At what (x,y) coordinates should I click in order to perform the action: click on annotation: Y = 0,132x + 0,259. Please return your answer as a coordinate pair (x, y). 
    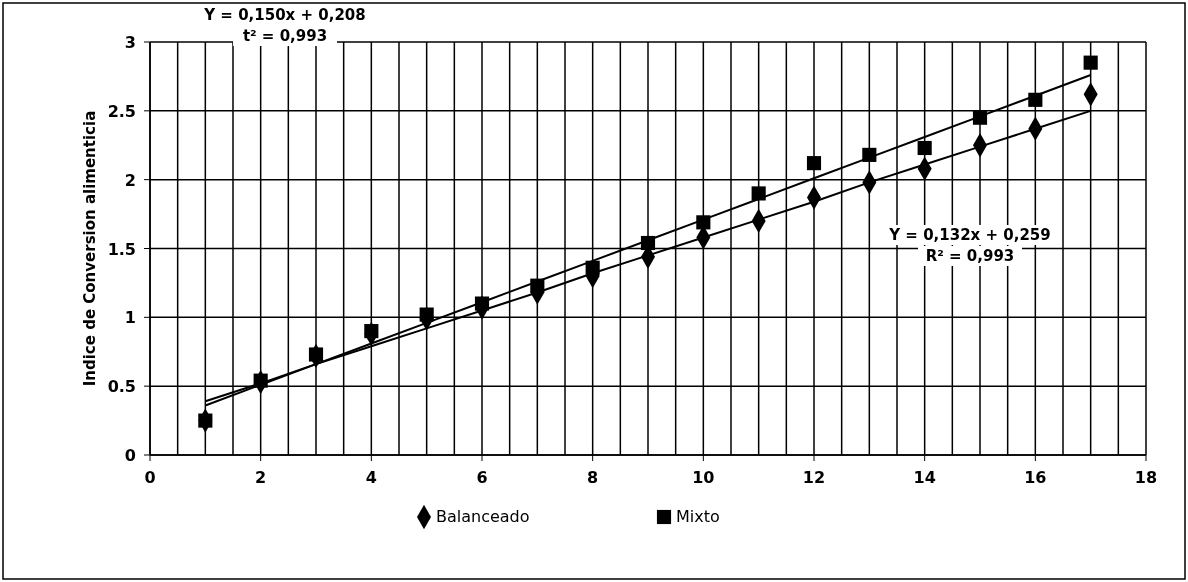
    Looking at the image, I should click on (969, 235).